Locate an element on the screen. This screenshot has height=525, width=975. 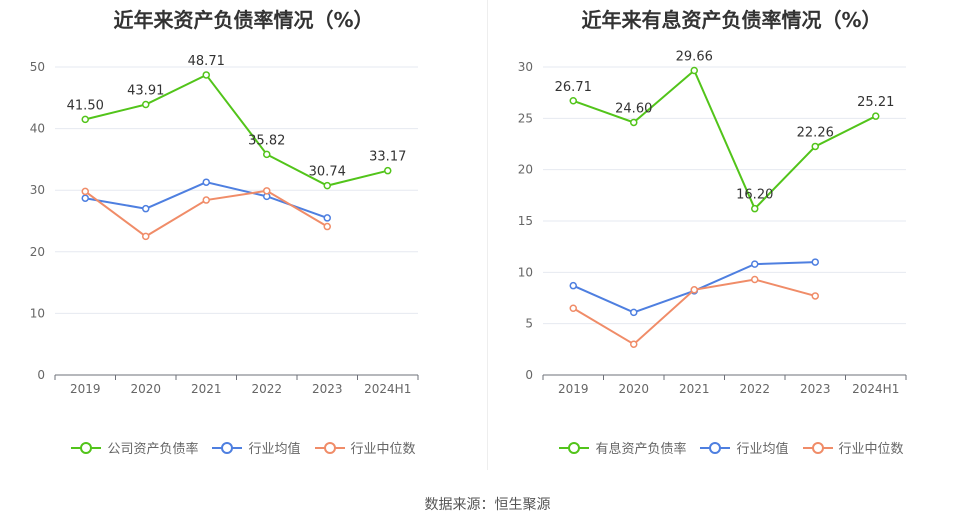
legend-label: 公司资产负债率 is located at coordinates (153, 449).